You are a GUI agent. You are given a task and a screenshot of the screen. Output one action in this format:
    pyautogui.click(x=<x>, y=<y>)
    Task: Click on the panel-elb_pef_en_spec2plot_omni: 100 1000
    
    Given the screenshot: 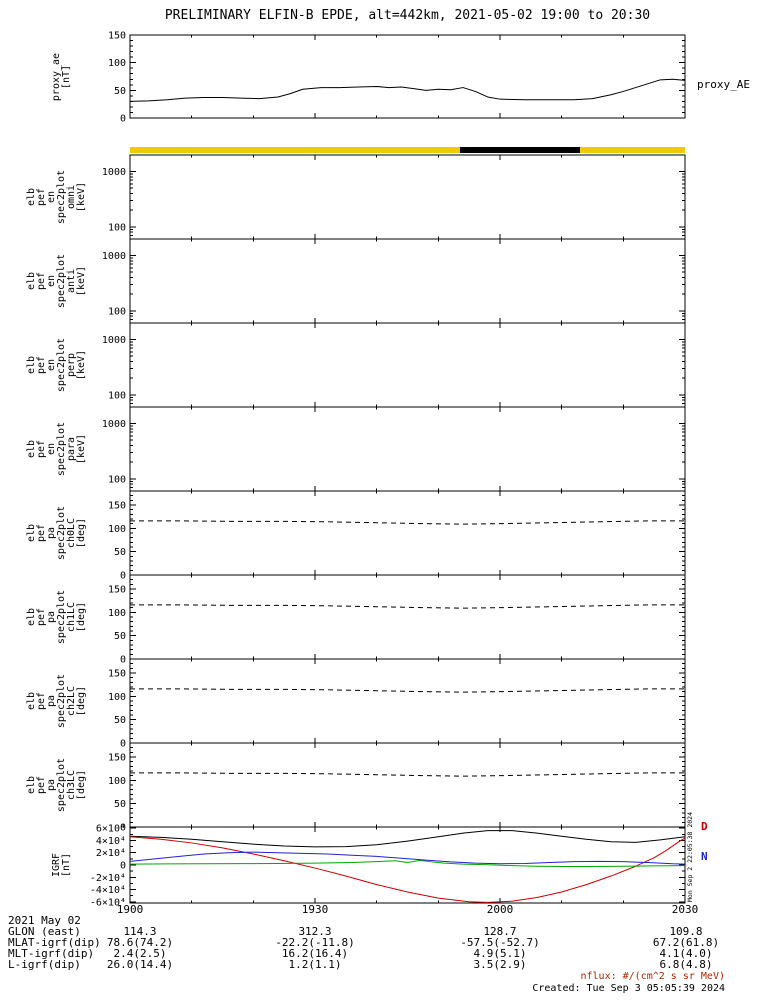 What is the action you would take?
    pyautogui.click(x=394, y=197)
    